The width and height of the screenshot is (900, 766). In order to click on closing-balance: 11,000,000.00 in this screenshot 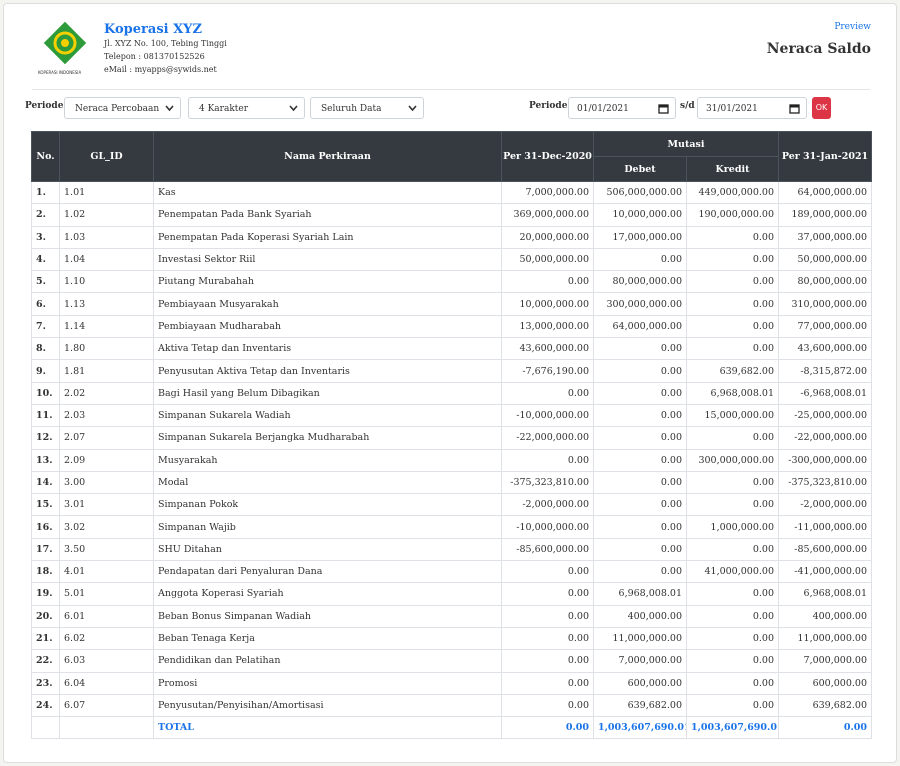, I will do `click(825, 638)`.